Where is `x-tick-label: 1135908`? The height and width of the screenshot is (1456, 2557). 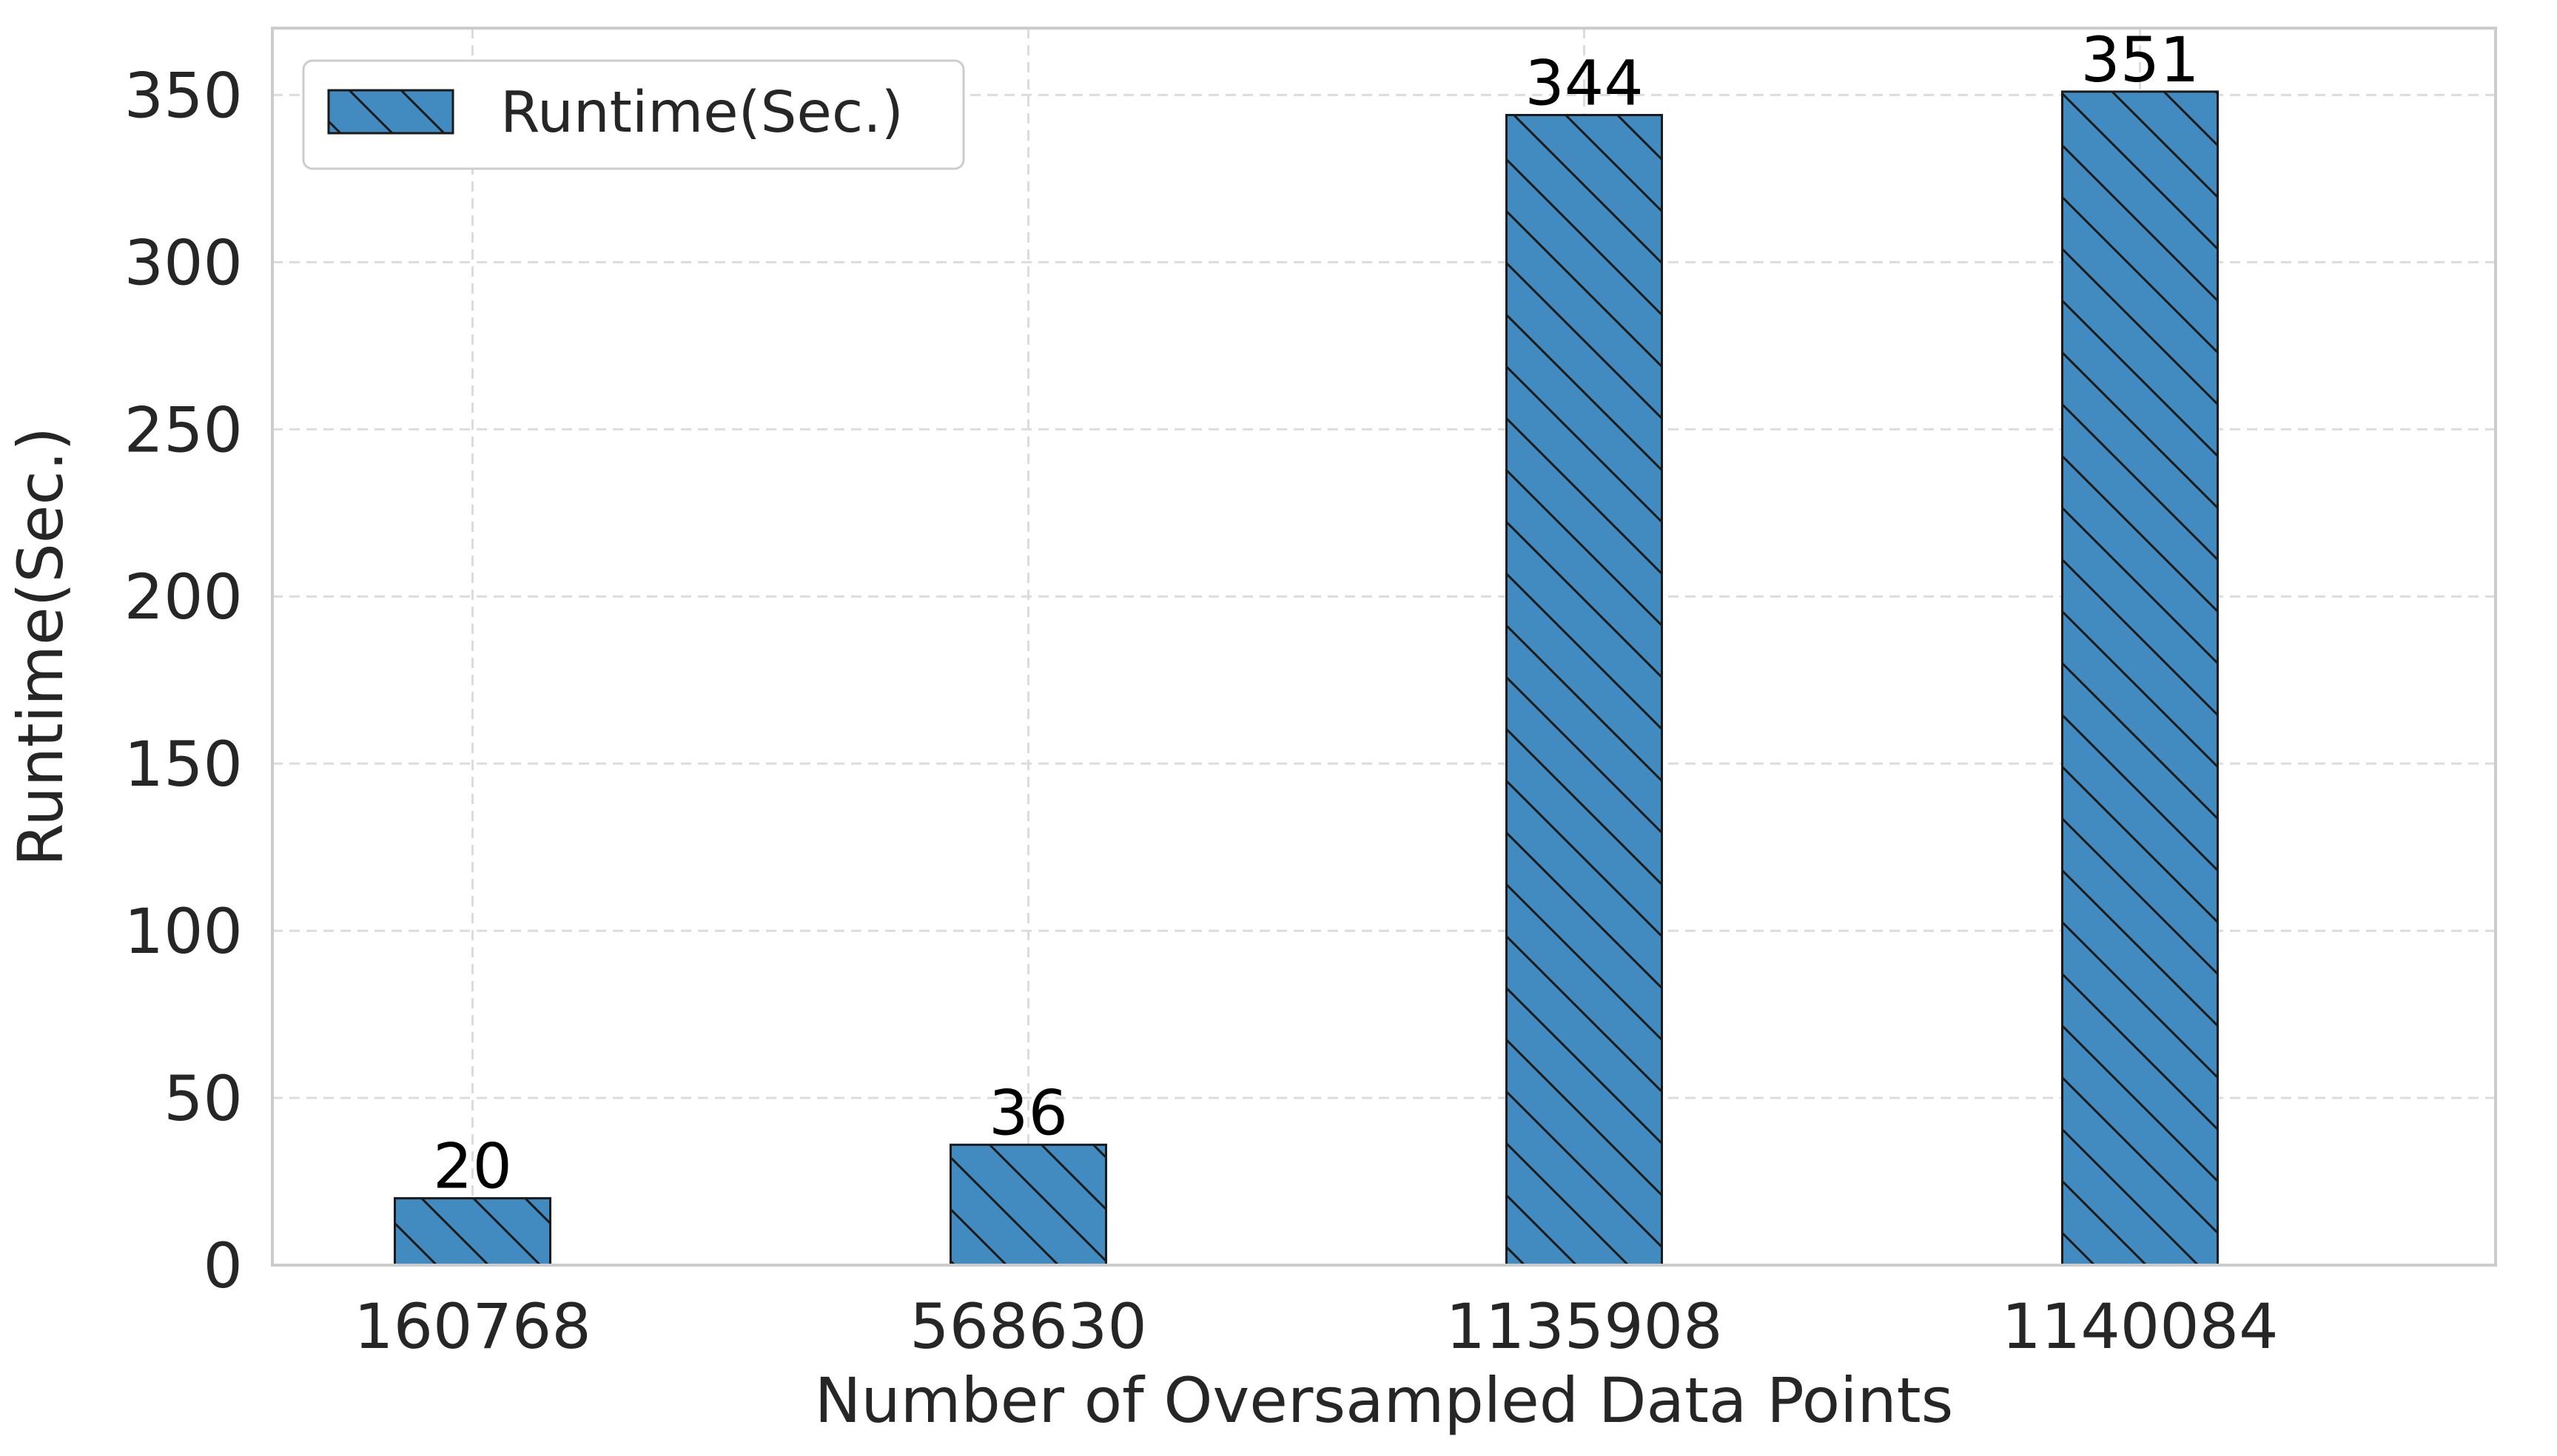
x-tick-label: 1135908 is located at coordinates (1583, 1327).